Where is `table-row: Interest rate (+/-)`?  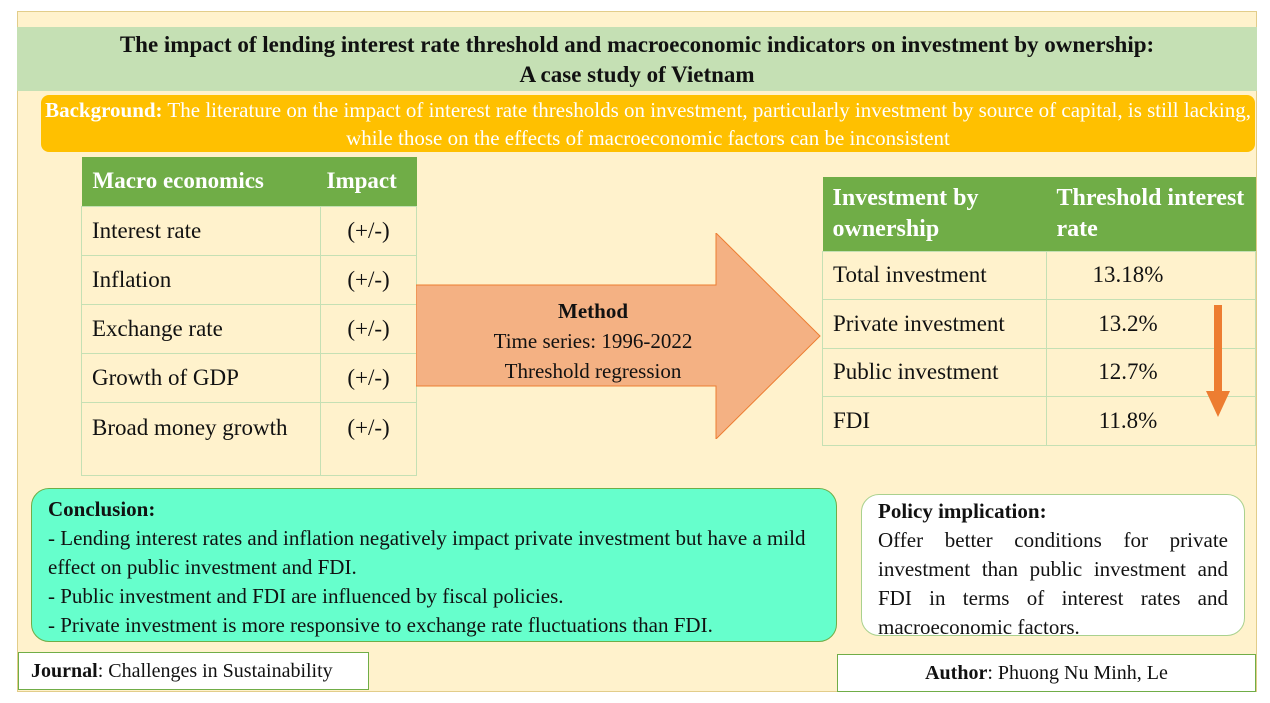
table-row: Interest rate (+/-) is located at coordinates (249, 230).